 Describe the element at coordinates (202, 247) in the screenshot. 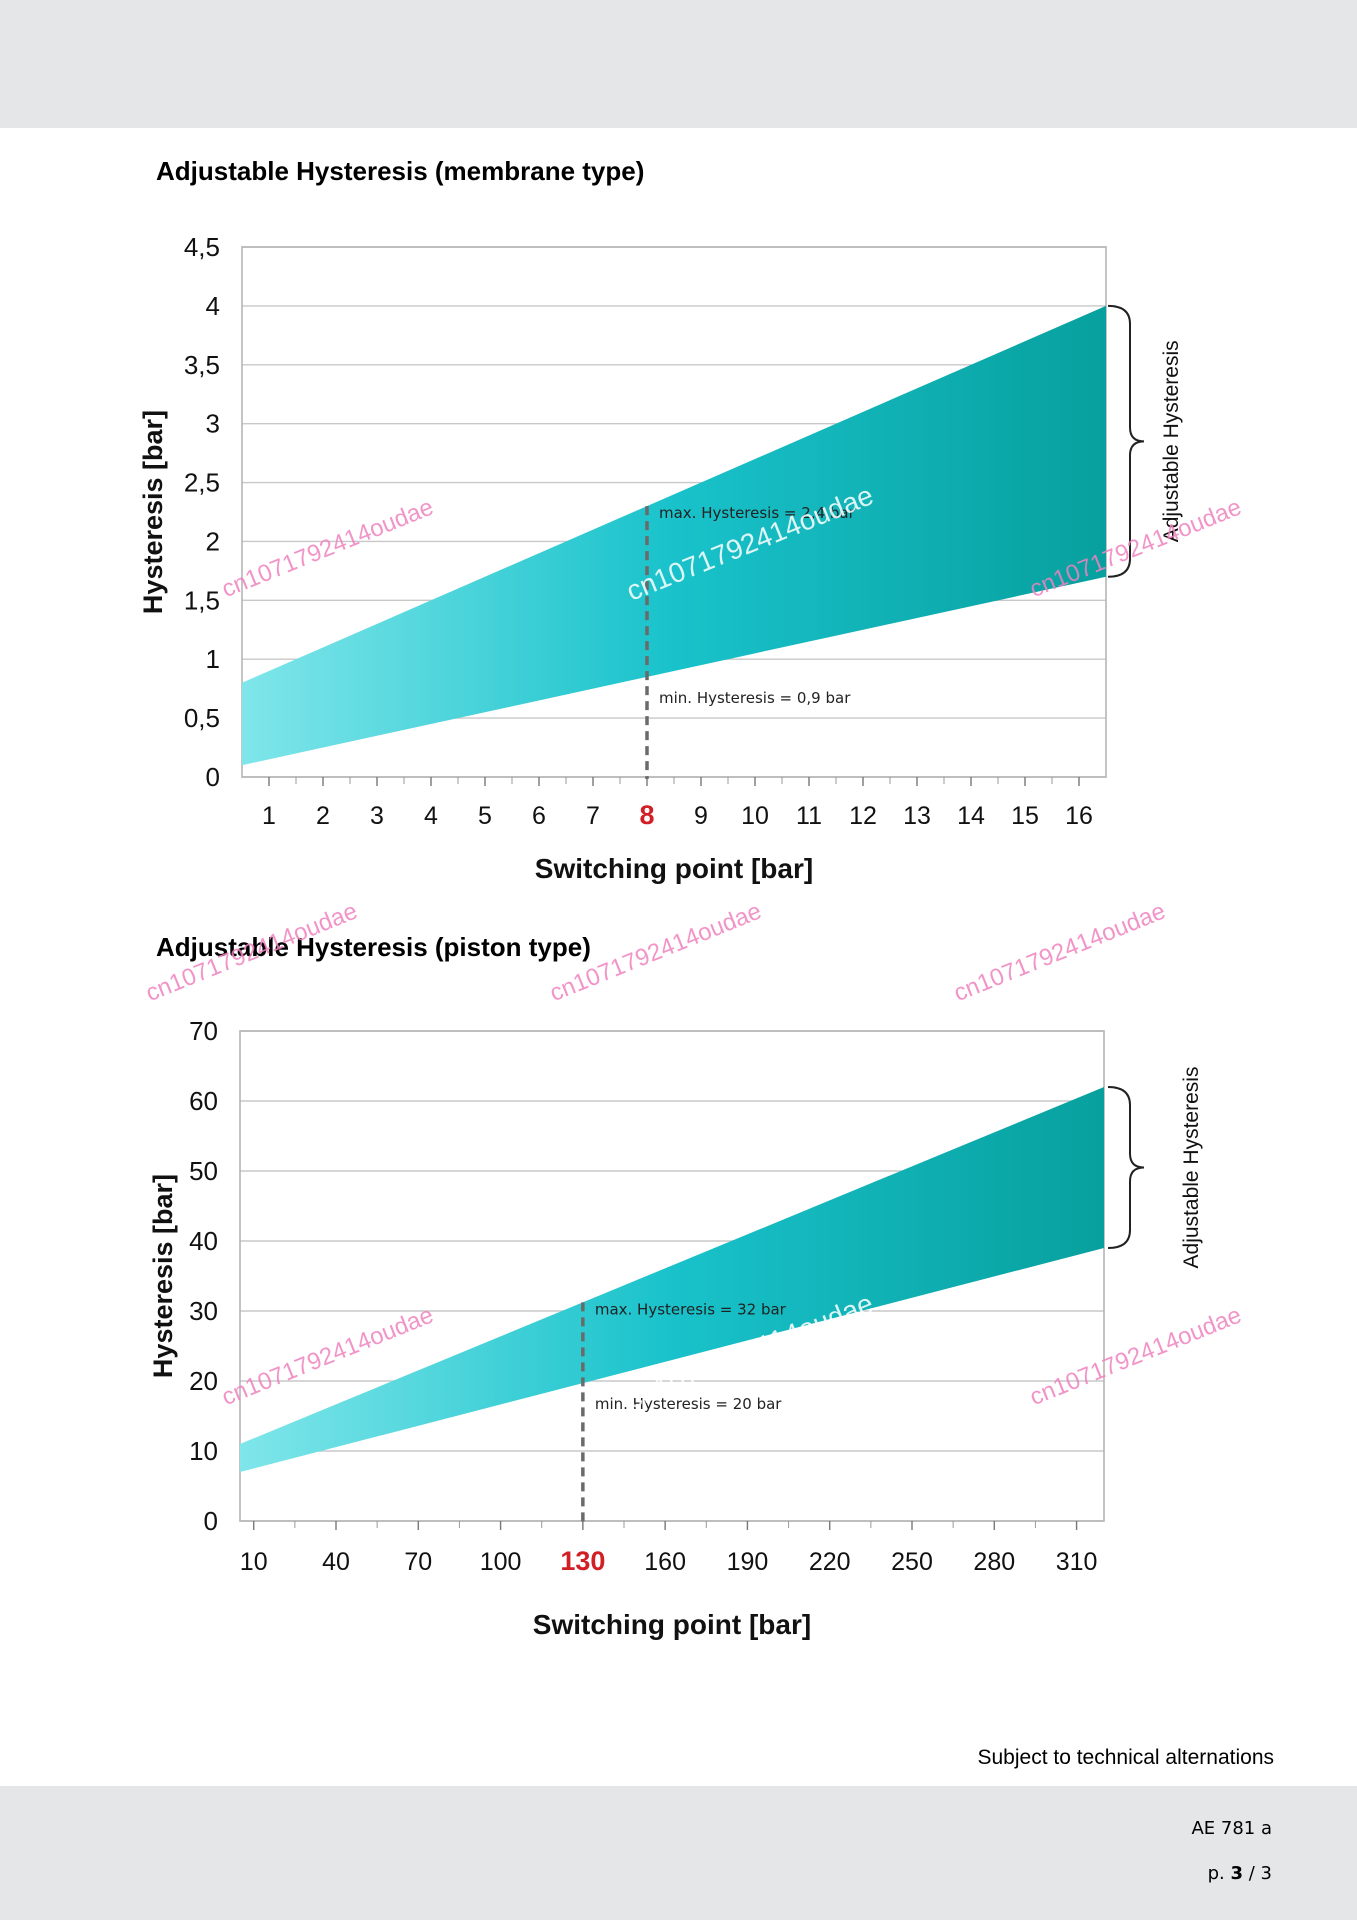

I see `y-tick-label: 4,5` at that location.